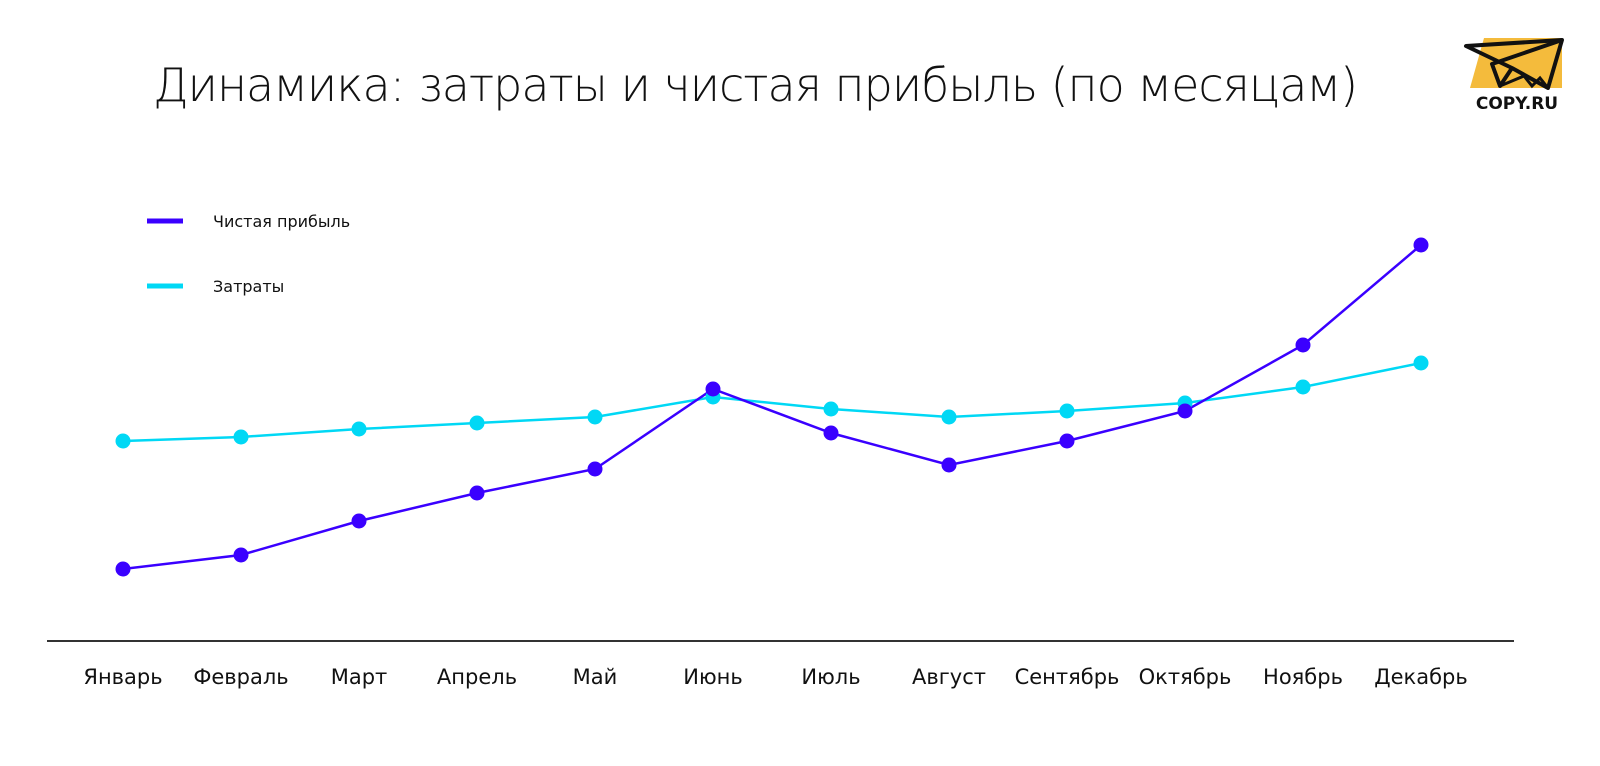 The height and width of the screenshot is (766, 1600). Describe the element at coordinates (1517, 104) in the screenshot. I see `logo-text: COPY.RU` at that location.